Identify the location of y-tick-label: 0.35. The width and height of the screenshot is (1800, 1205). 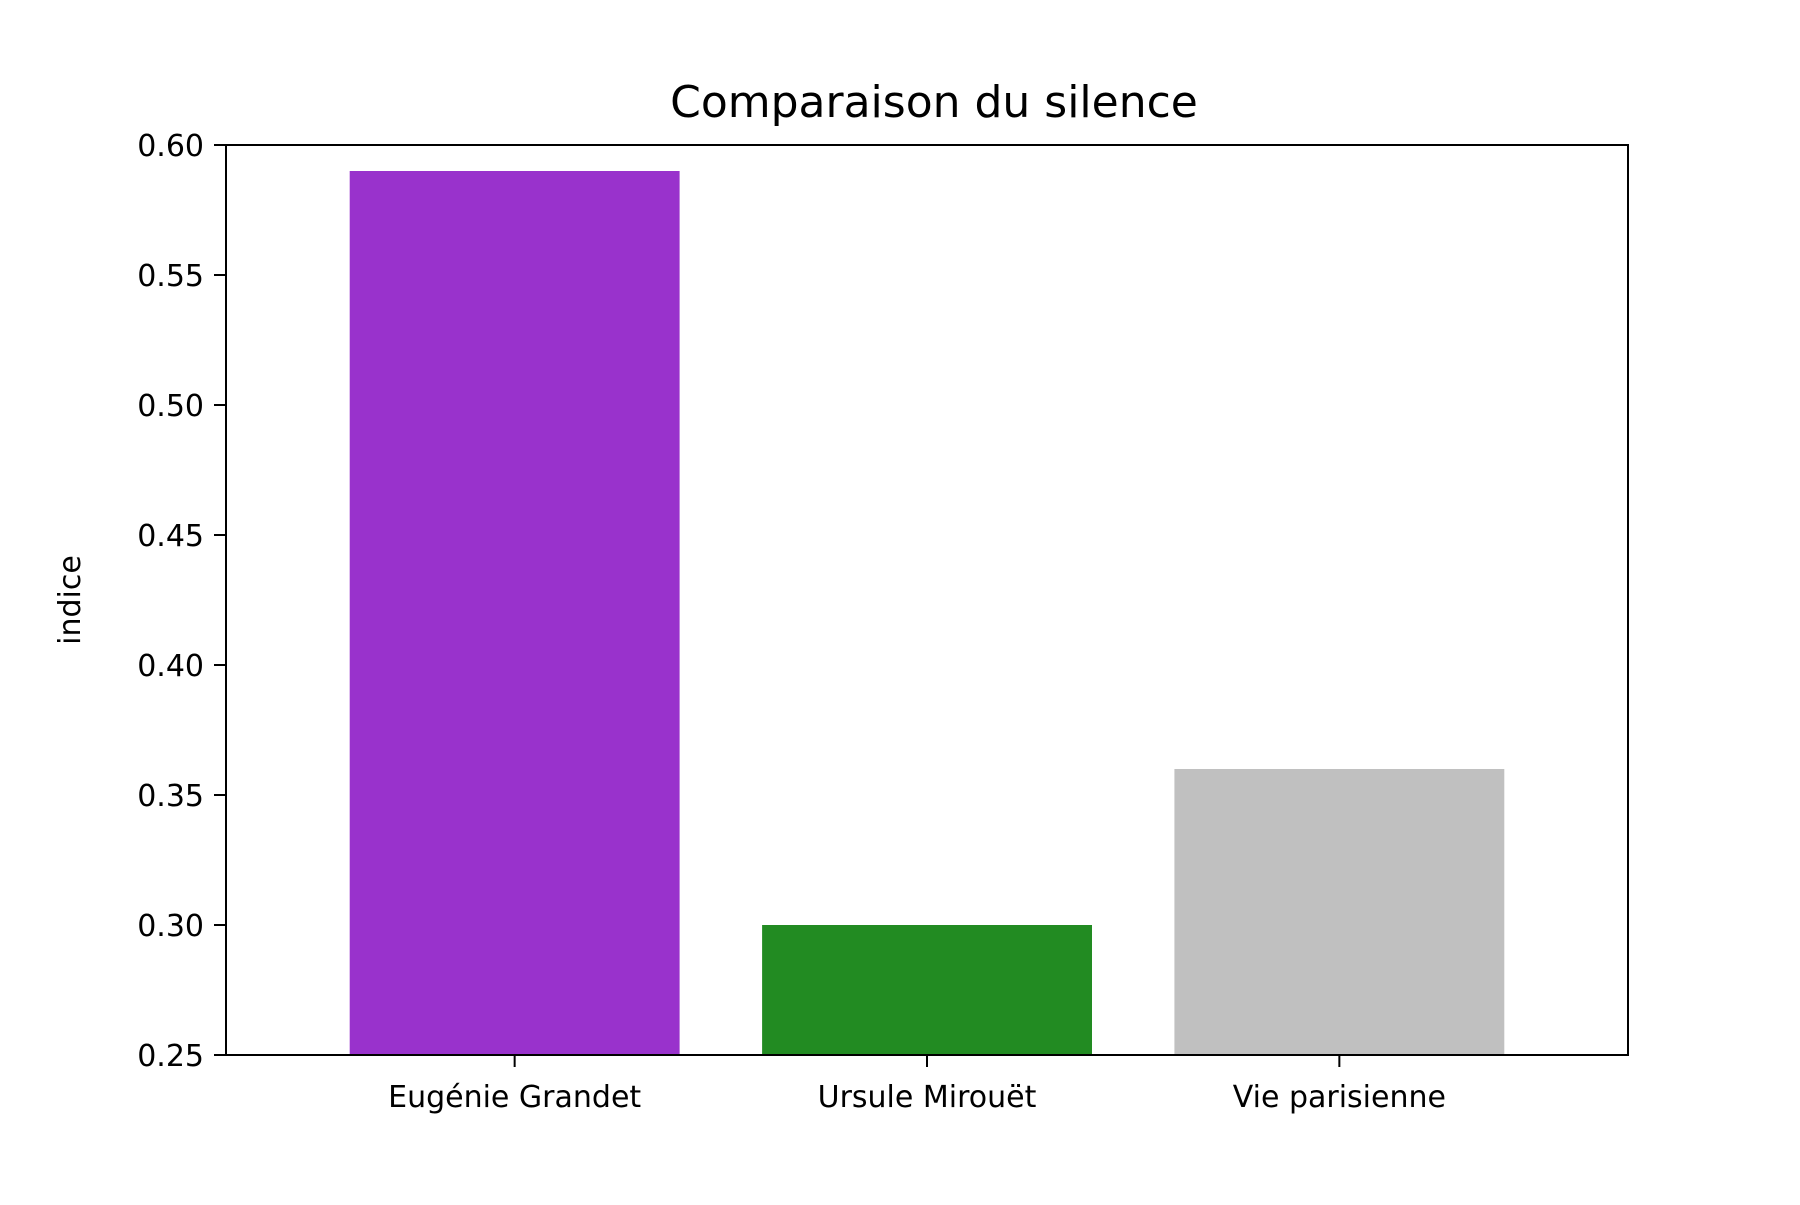
(170, 796).